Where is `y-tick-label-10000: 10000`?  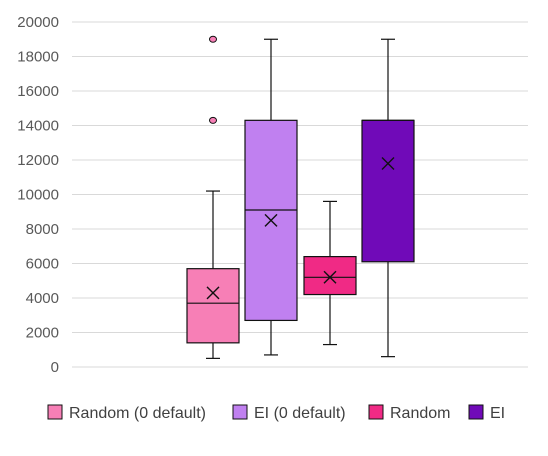 y-tick-label-10000: 10000 is located at coordinates (38, 195).